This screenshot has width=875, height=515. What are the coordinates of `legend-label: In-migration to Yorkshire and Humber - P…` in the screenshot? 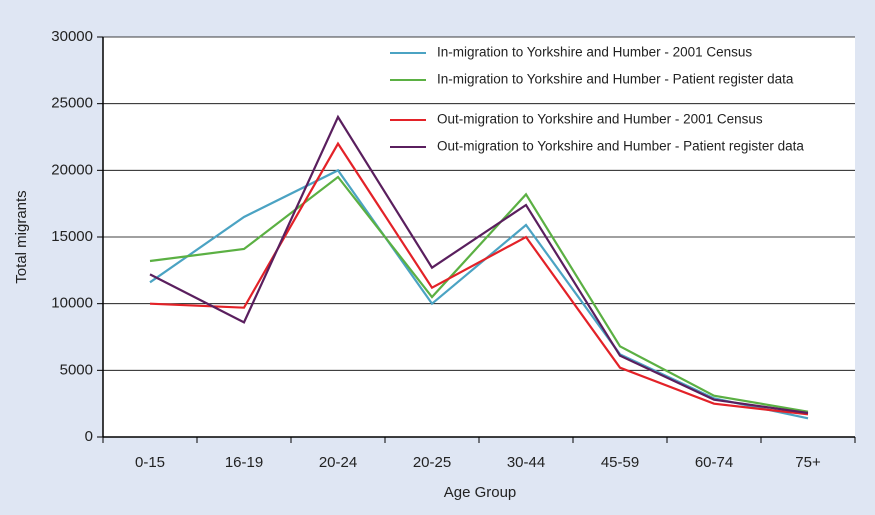 It's located at (615, 79).